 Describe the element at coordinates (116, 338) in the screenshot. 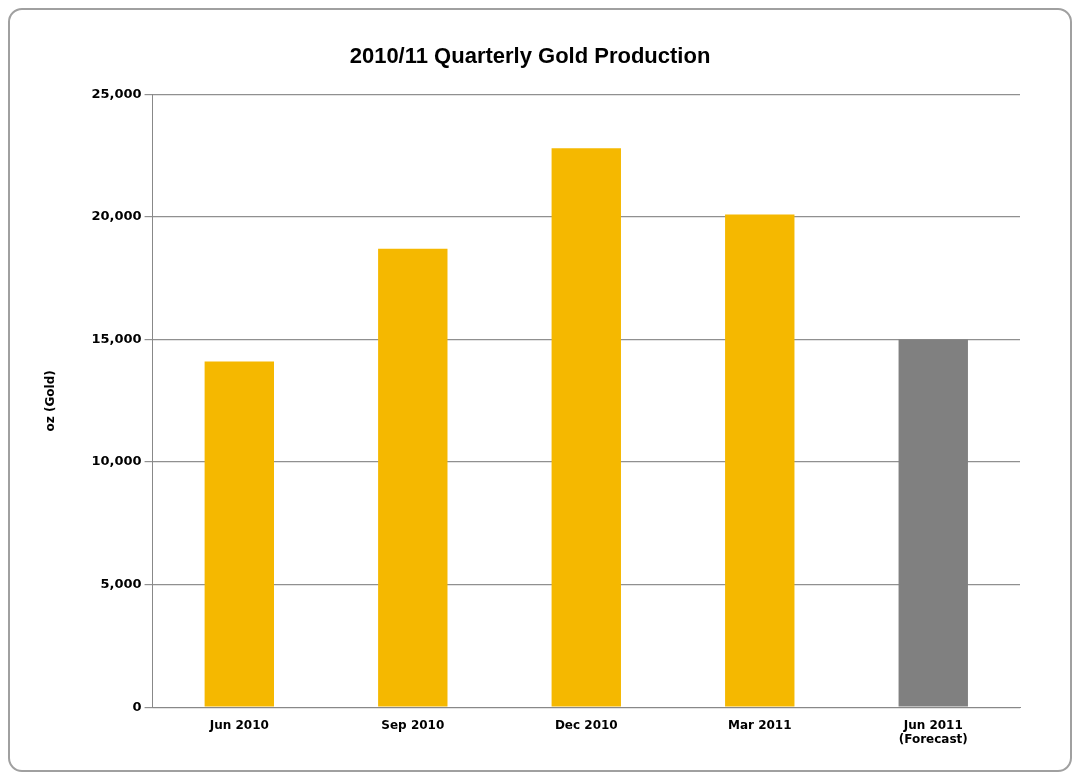

I see `y-tick-label: 15,000` at that location.